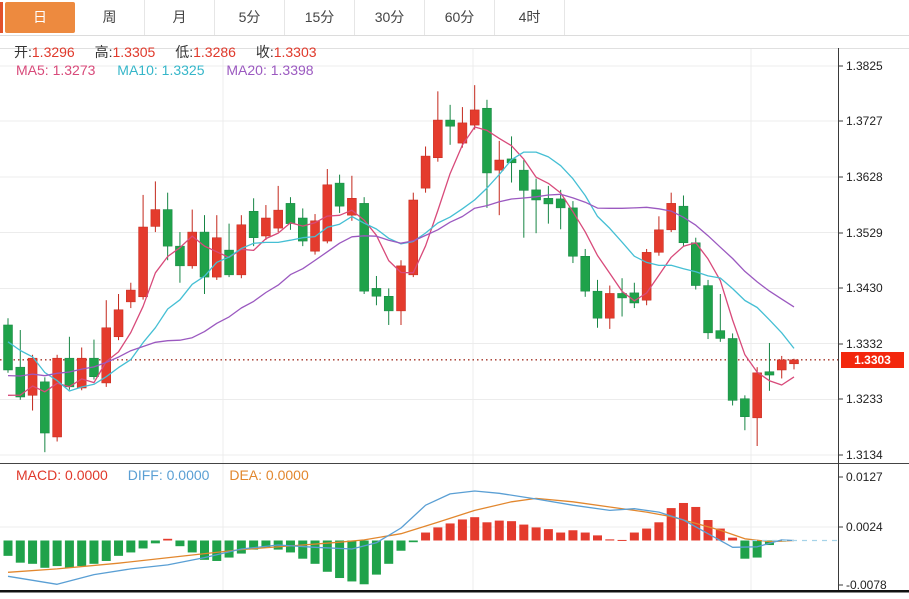 This screenshot has width=909, height=599. I want to click on tabbar-divider, so click(454, 35).